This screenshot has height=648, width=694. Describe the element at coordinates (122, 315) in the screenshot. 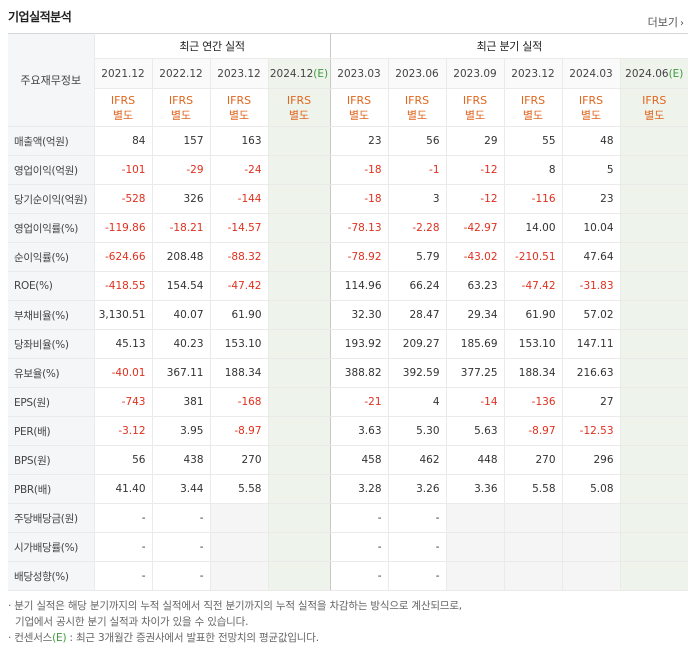

I see `table-cell: 3,130.51` at that location.